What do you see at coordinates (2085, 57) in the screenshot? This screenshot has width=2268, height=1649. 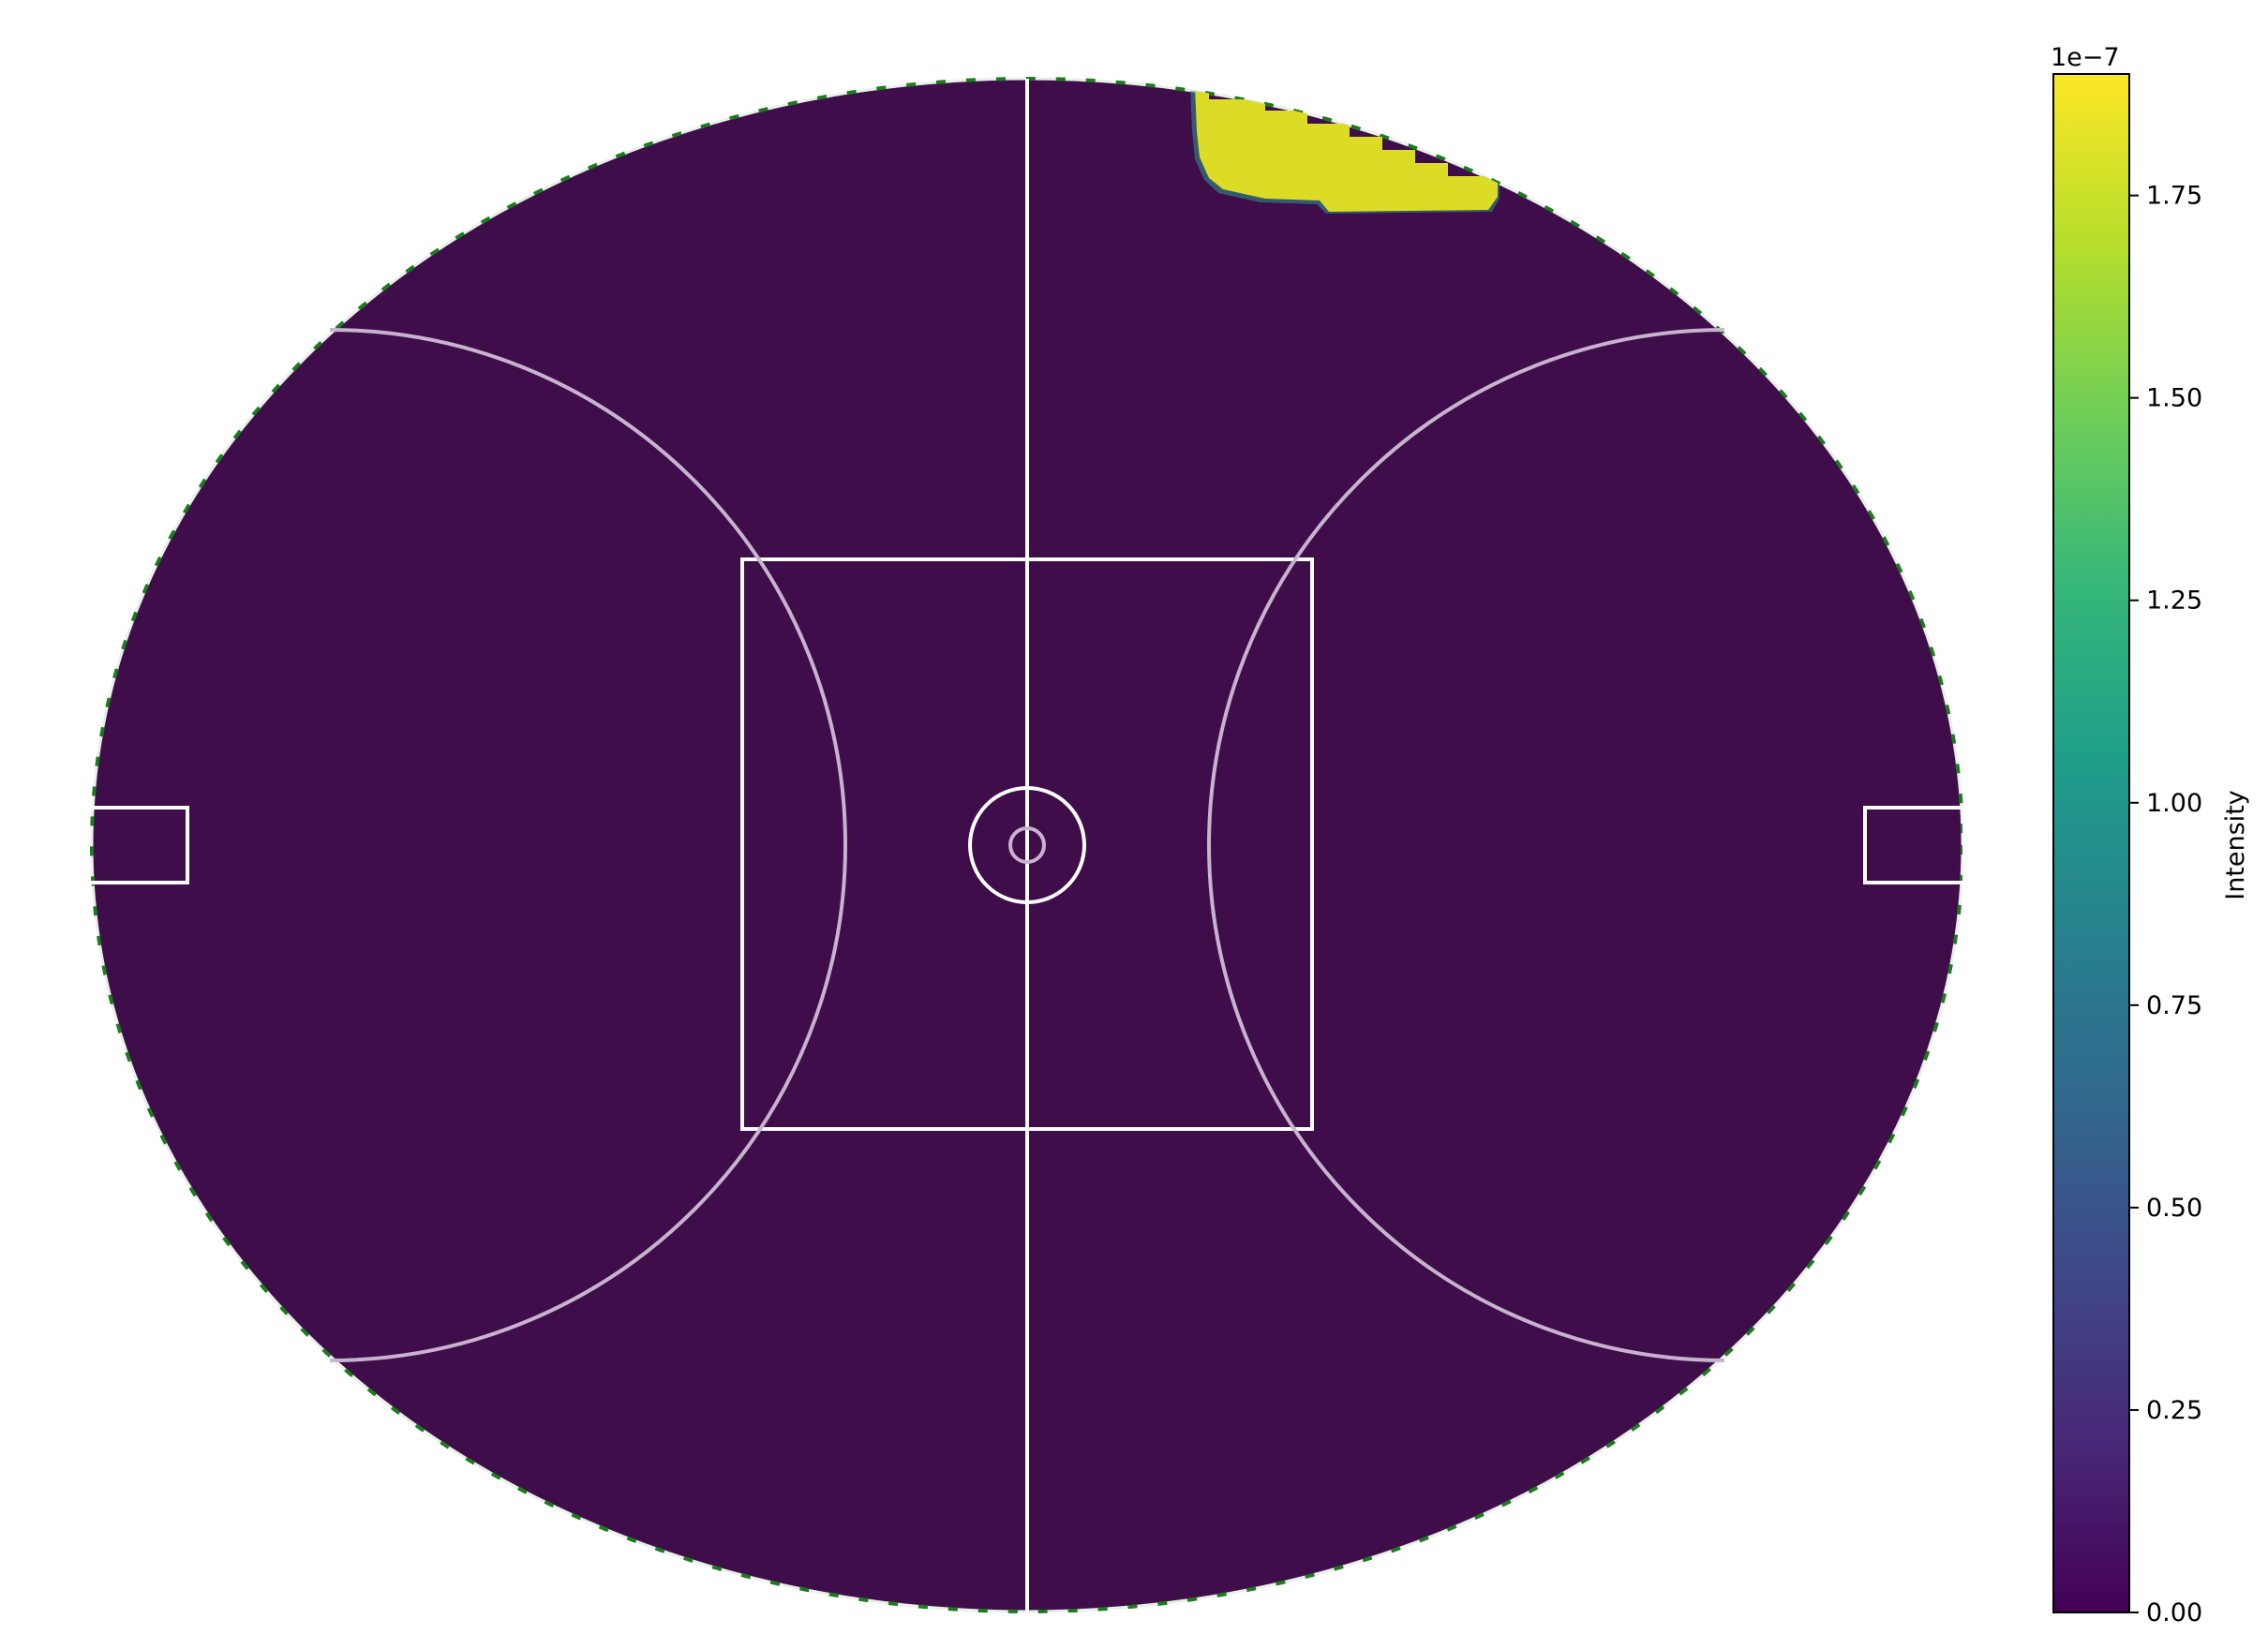 I see `colorbar-offset-text: 1e−7` at bounding box center [2085, 57].